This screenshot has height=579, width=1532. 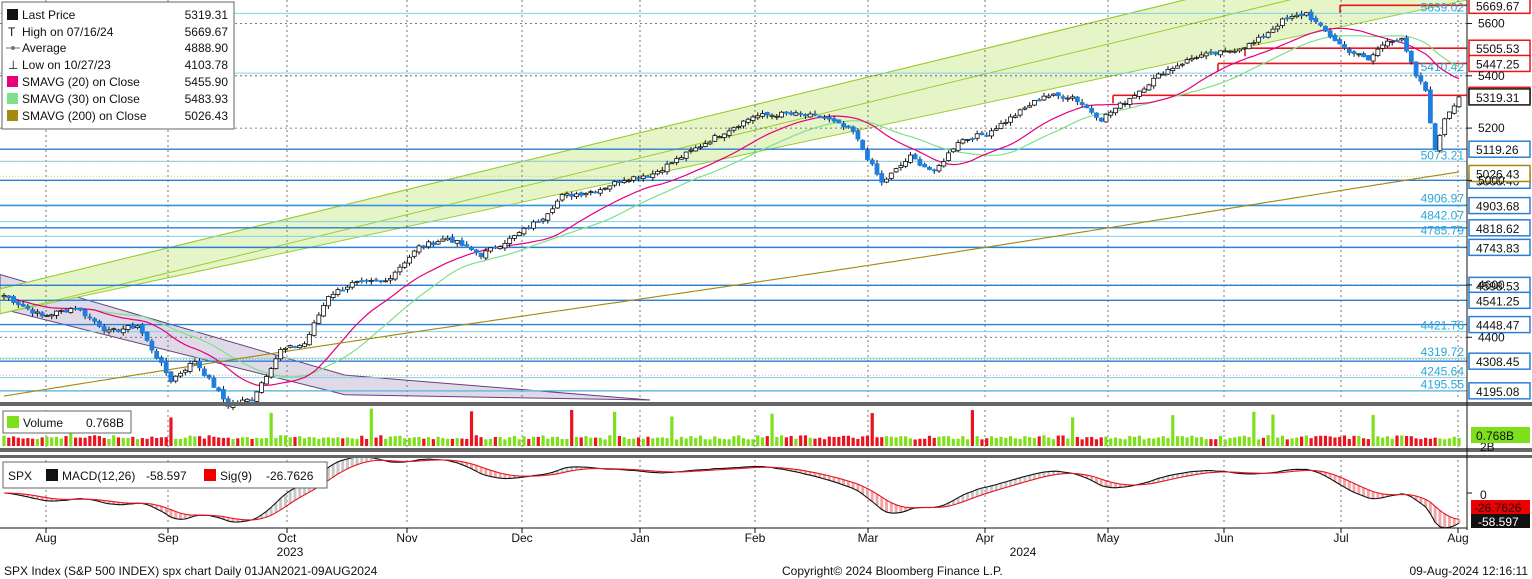 What do you see at coordinates (66, 65) in the screenshot?
I see `legend-low-label: Low on 10/27/23` at bounding box center [66, 65].